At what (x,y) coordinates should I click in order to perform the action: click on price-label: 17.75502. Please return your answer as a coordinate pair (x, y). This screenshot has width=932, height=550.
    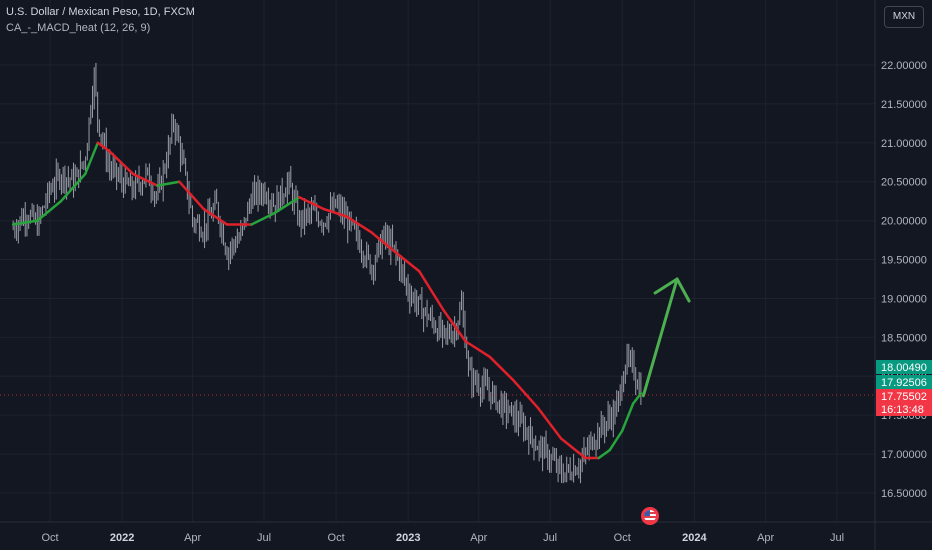
    Looking at the image, I should click on (904, 397).